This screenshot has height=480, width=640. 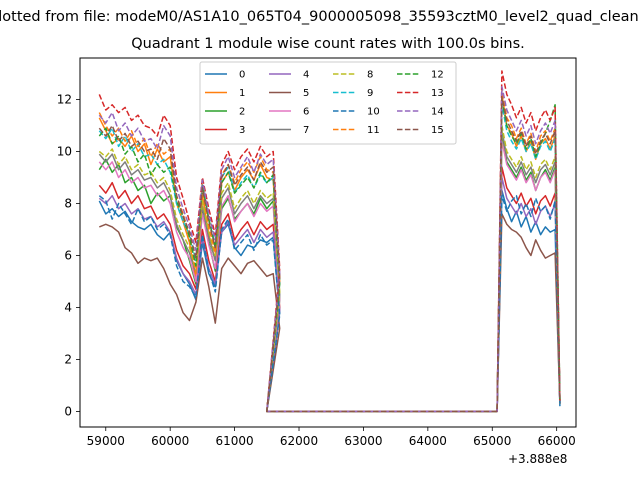 What do you see at coordinates (306, 112) in the screenshot?
I see `legend-label-6: 6` at bounding box center [306, 112].